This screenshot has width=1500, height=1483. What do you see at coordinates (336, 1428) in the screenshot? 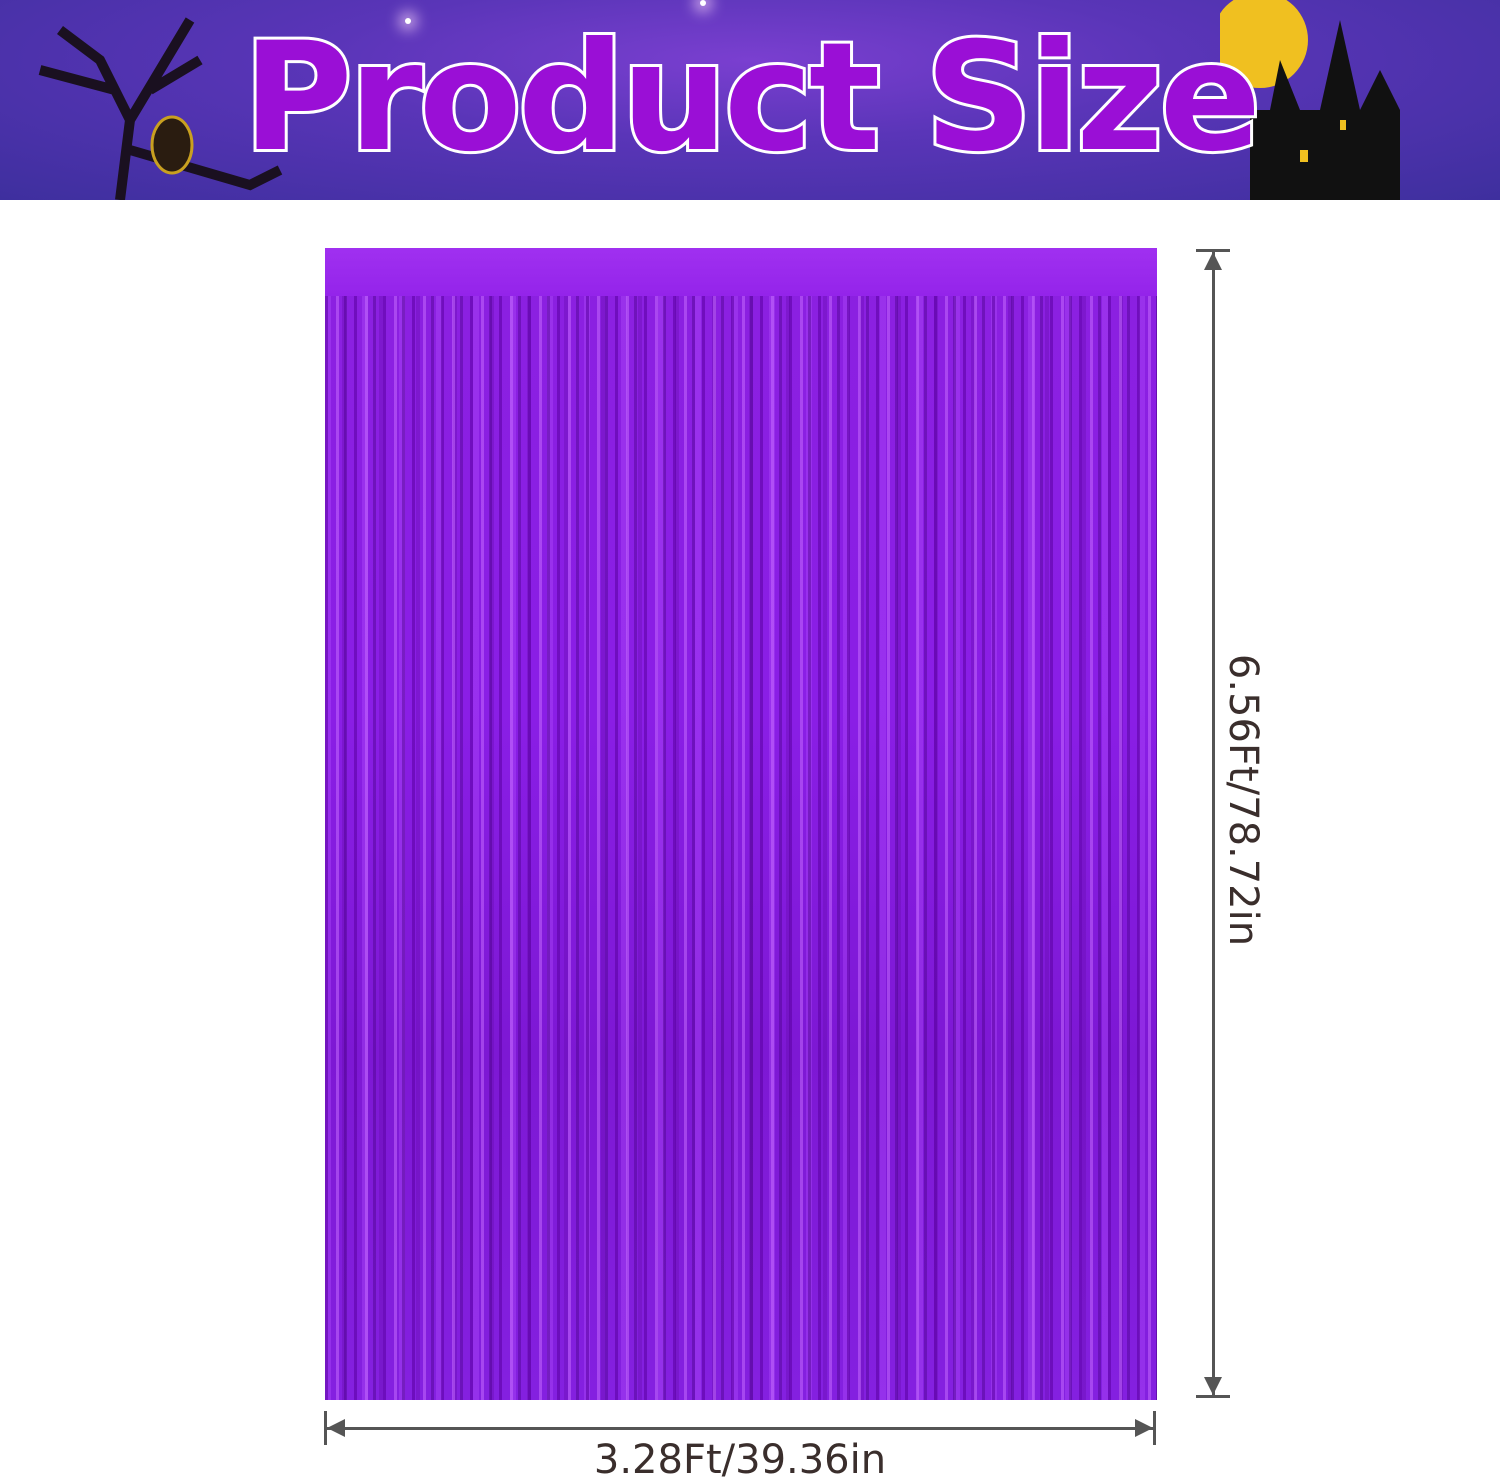
I see `arrow-left-icon` at bounding box center [336, 1428].